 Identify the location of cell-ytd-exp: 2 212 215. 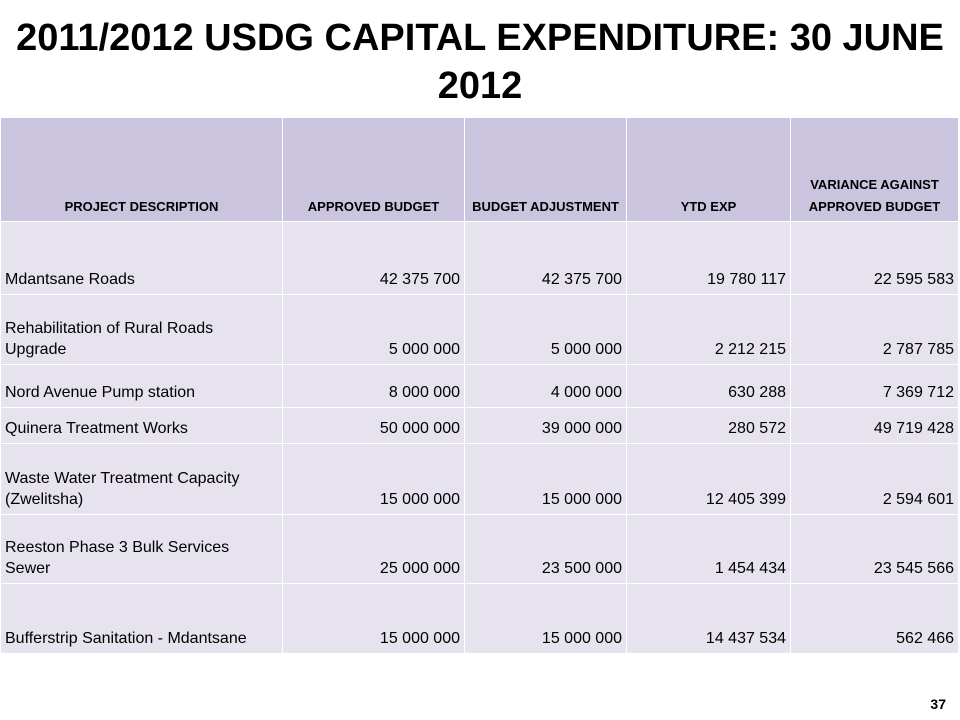
(708, 329).